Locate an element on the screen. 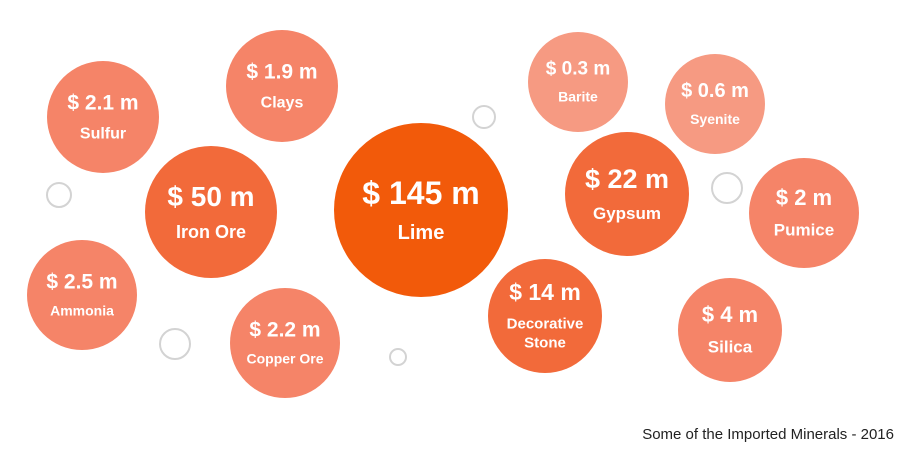  bubble-value-label: $ 2 m is located at coordinates (804, 197).